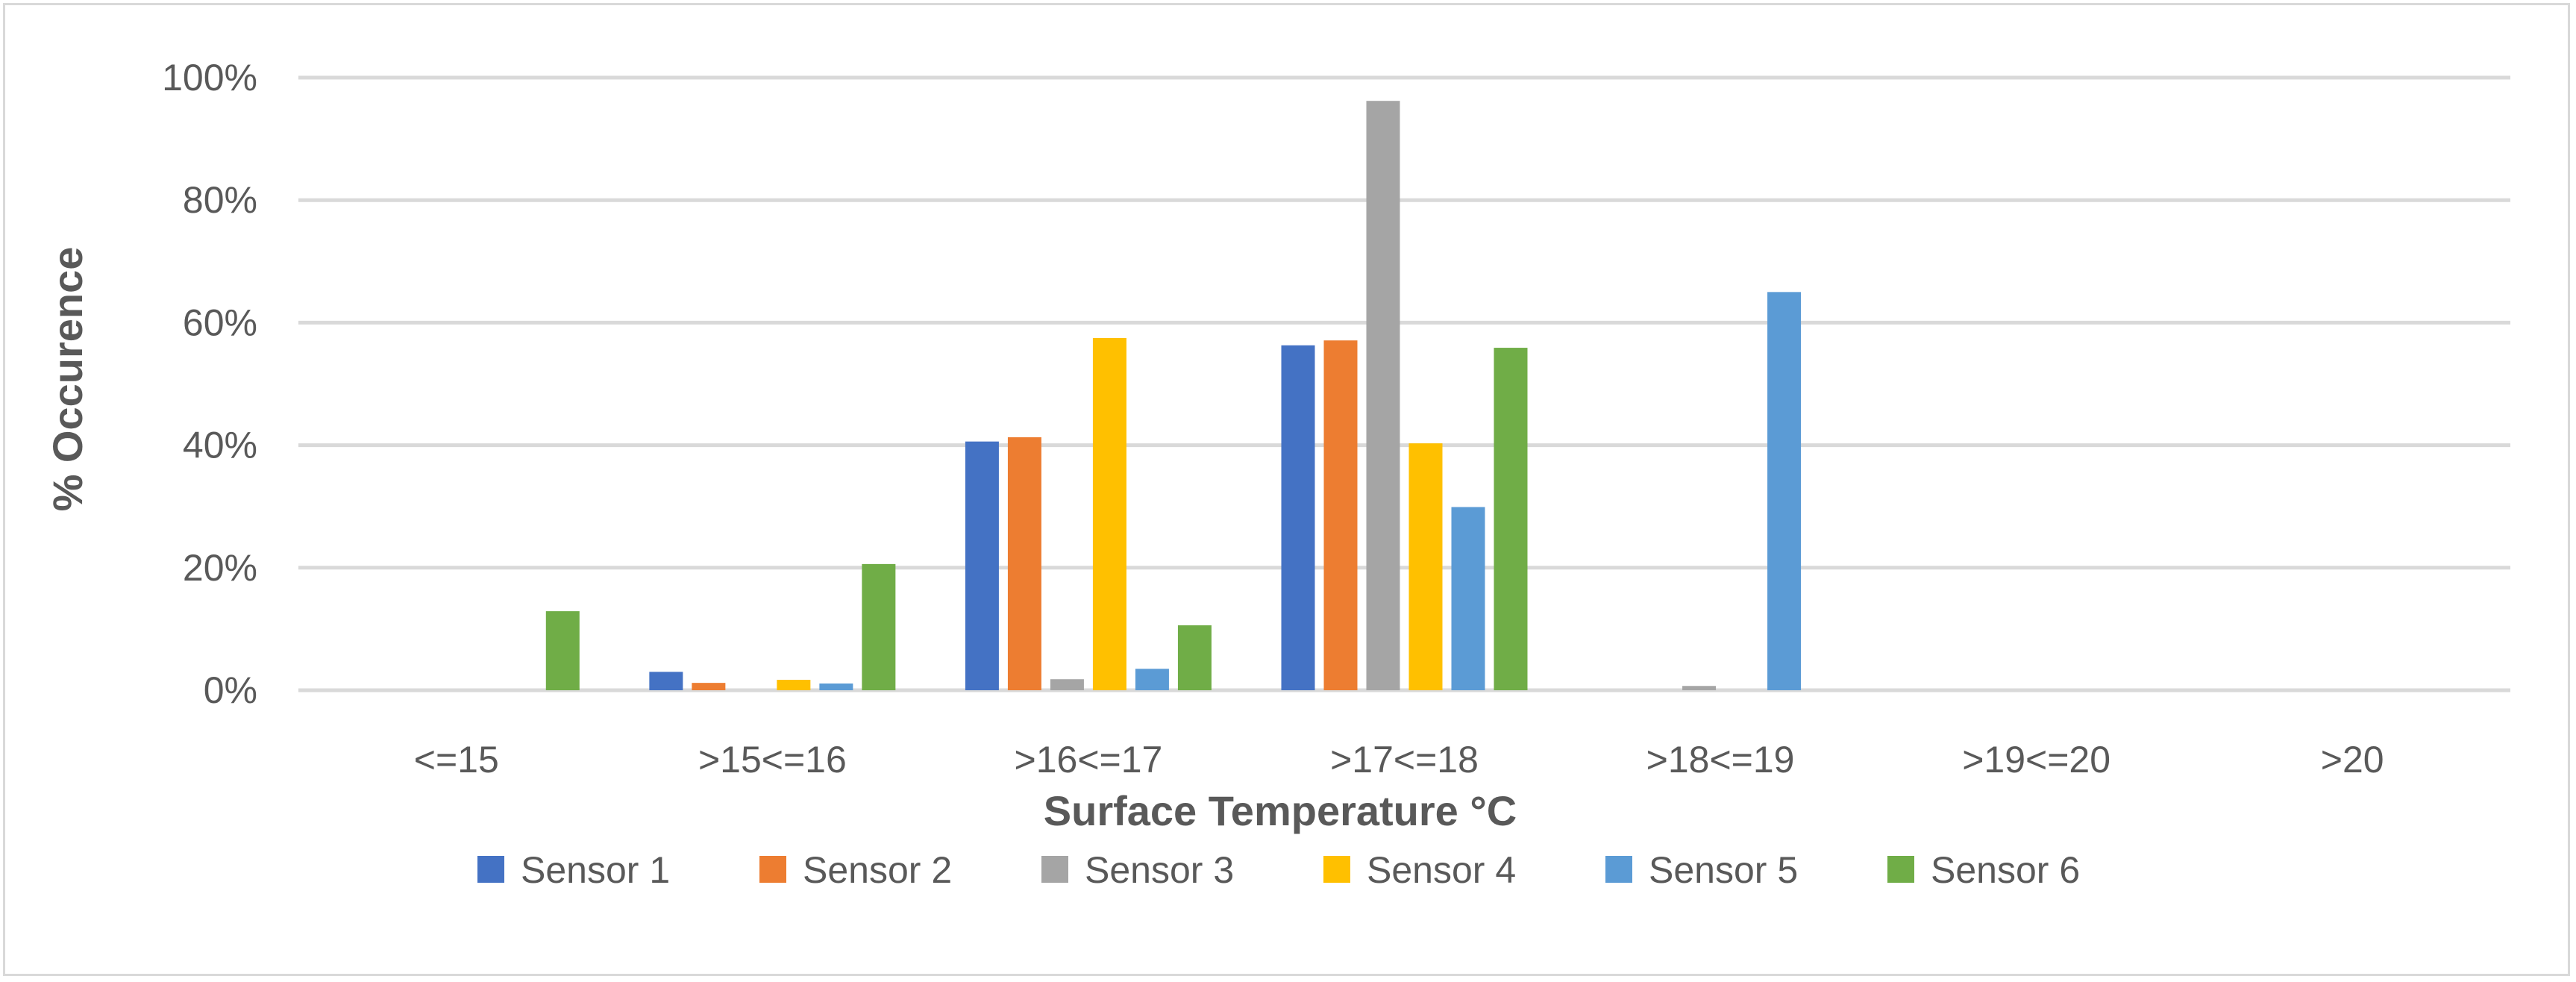 The image size is (2576, 982). I want to click on x-tick-label: <=15, so click(457, 760).